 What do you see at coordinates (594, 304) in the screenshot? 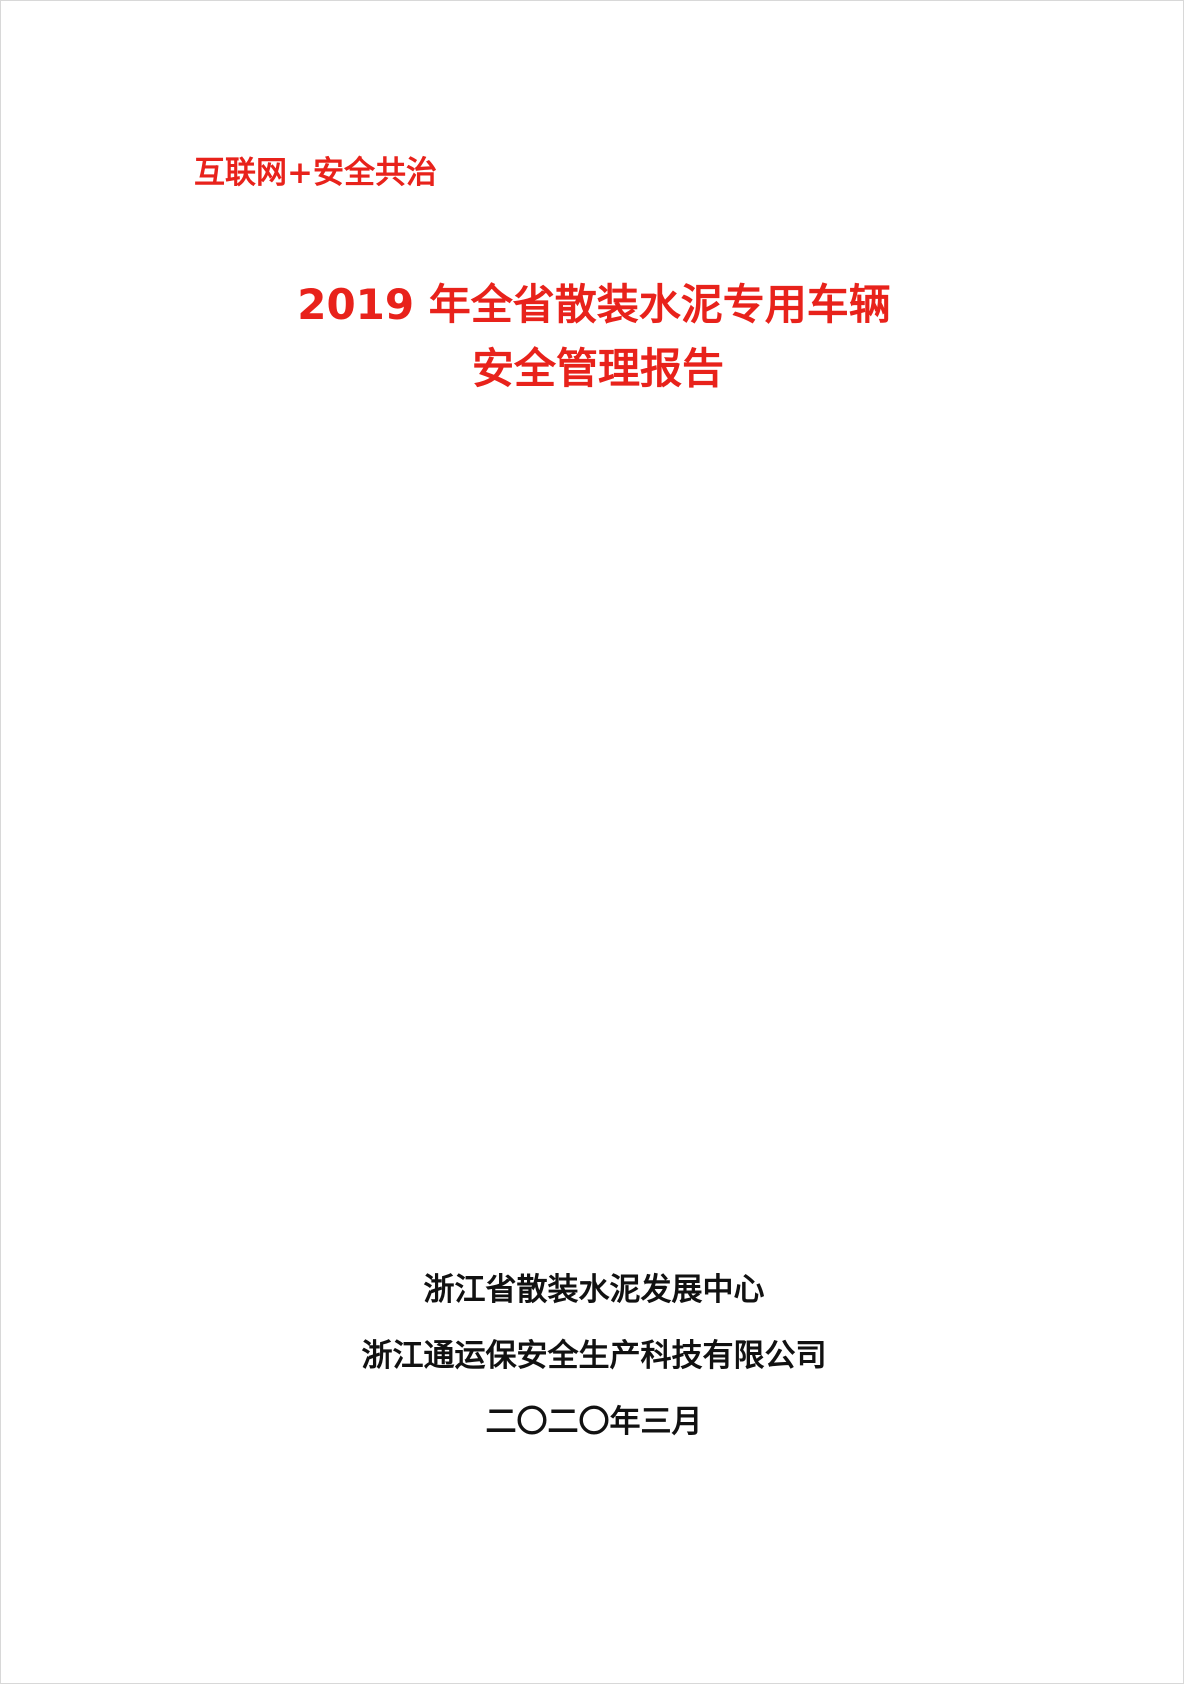
I see `report-title-line-1: 2019 年全省散装水泥专用车辆` at bounding box center [594, 304].